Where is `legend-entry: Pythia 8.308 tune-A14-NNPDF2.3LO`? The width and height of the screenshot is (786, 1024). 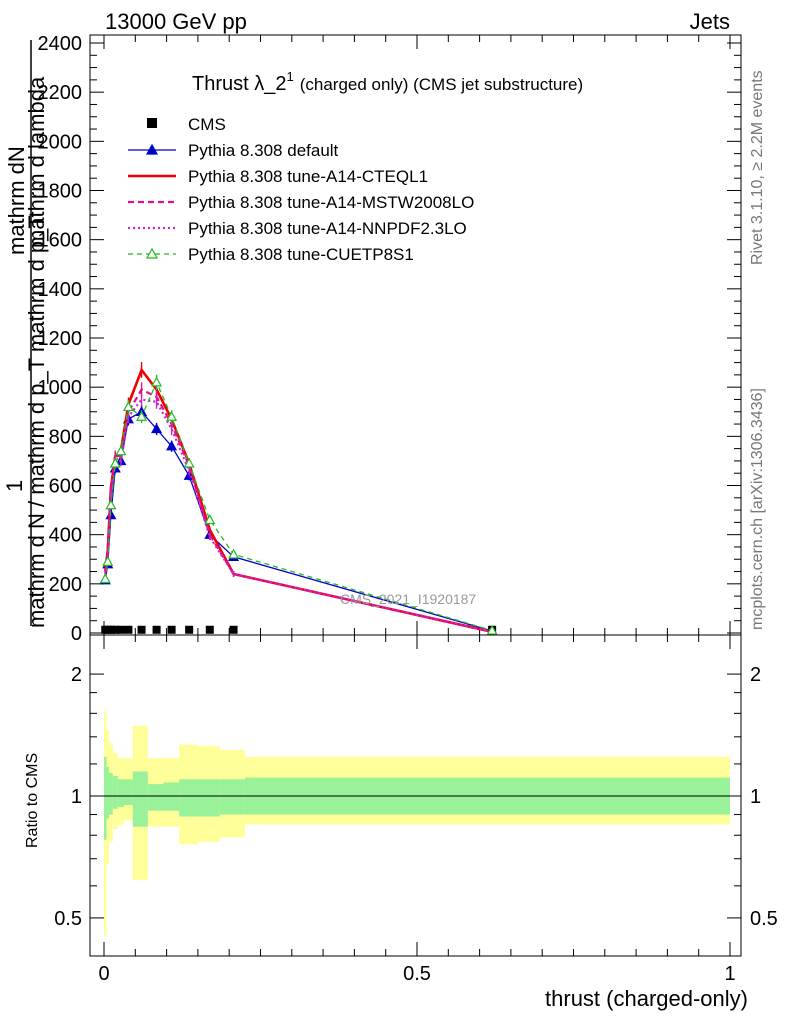
legend-entry: Pythia 8.308 tune-A14-NNPDF2.3LO is located at coordinates (327, 228).